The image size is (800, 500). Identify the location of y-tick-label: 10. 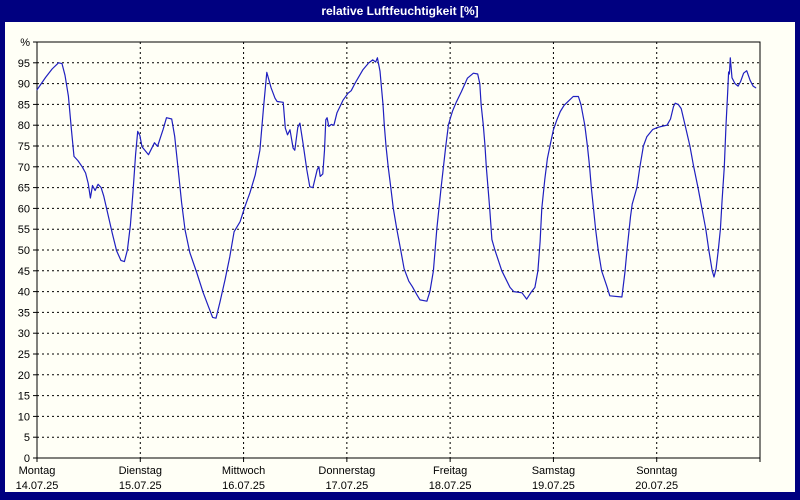
(24, 417).